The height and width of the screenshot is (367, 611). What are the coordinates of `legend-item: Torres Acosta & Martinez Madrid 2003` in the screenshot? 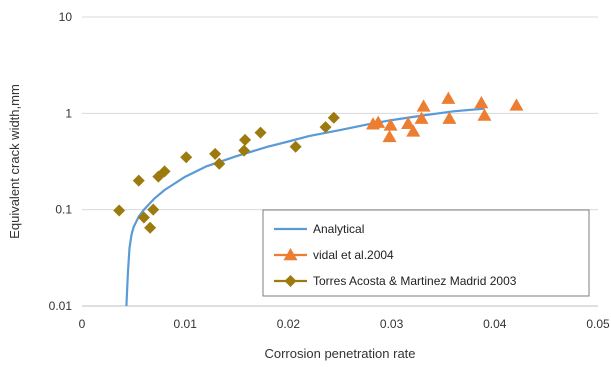 It's located at (395, 281).